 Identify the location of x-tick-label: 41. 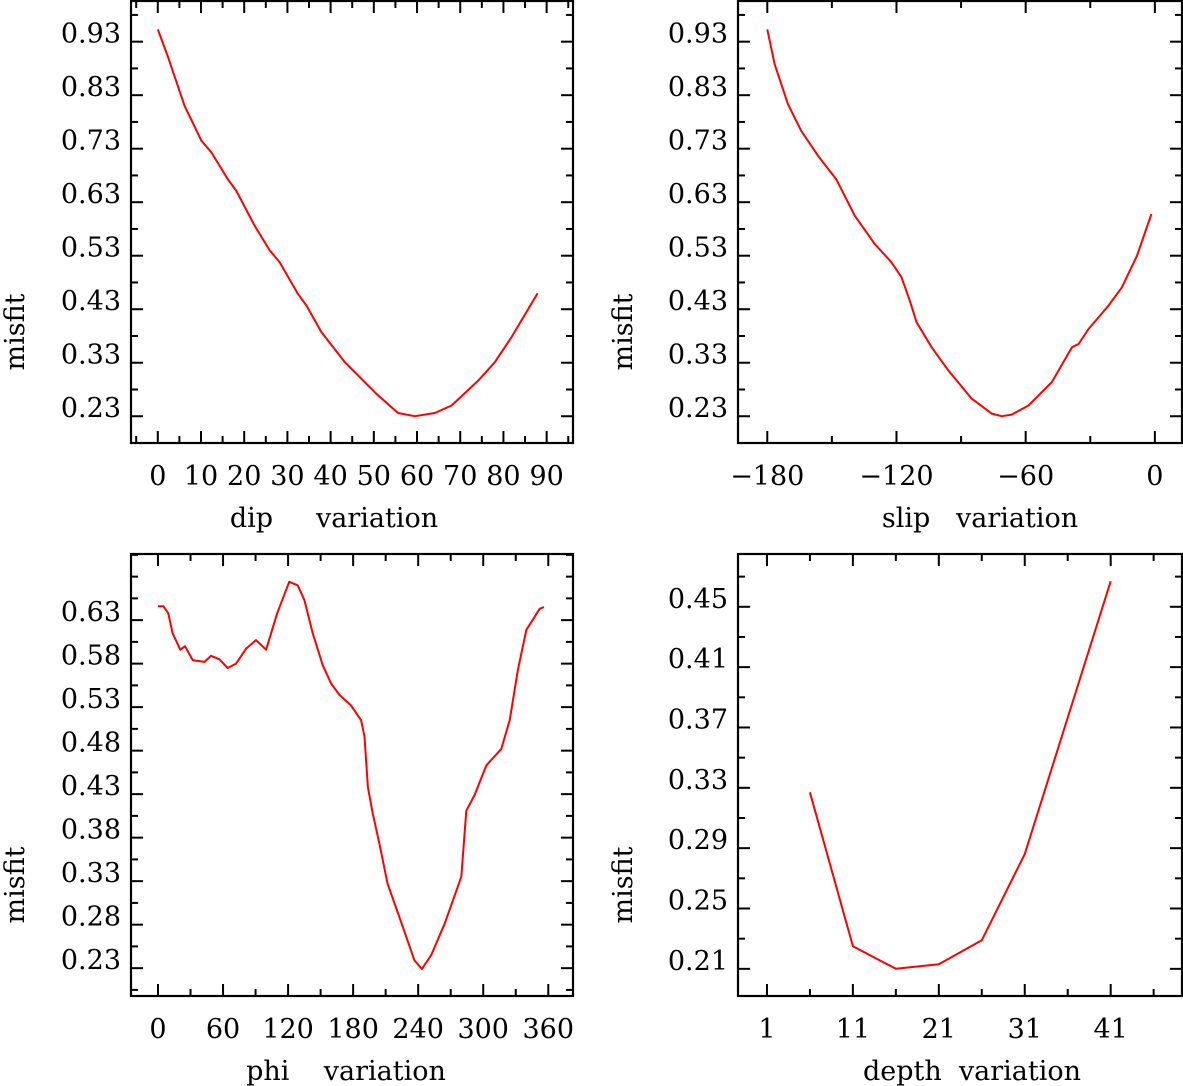
(1110, 1029).